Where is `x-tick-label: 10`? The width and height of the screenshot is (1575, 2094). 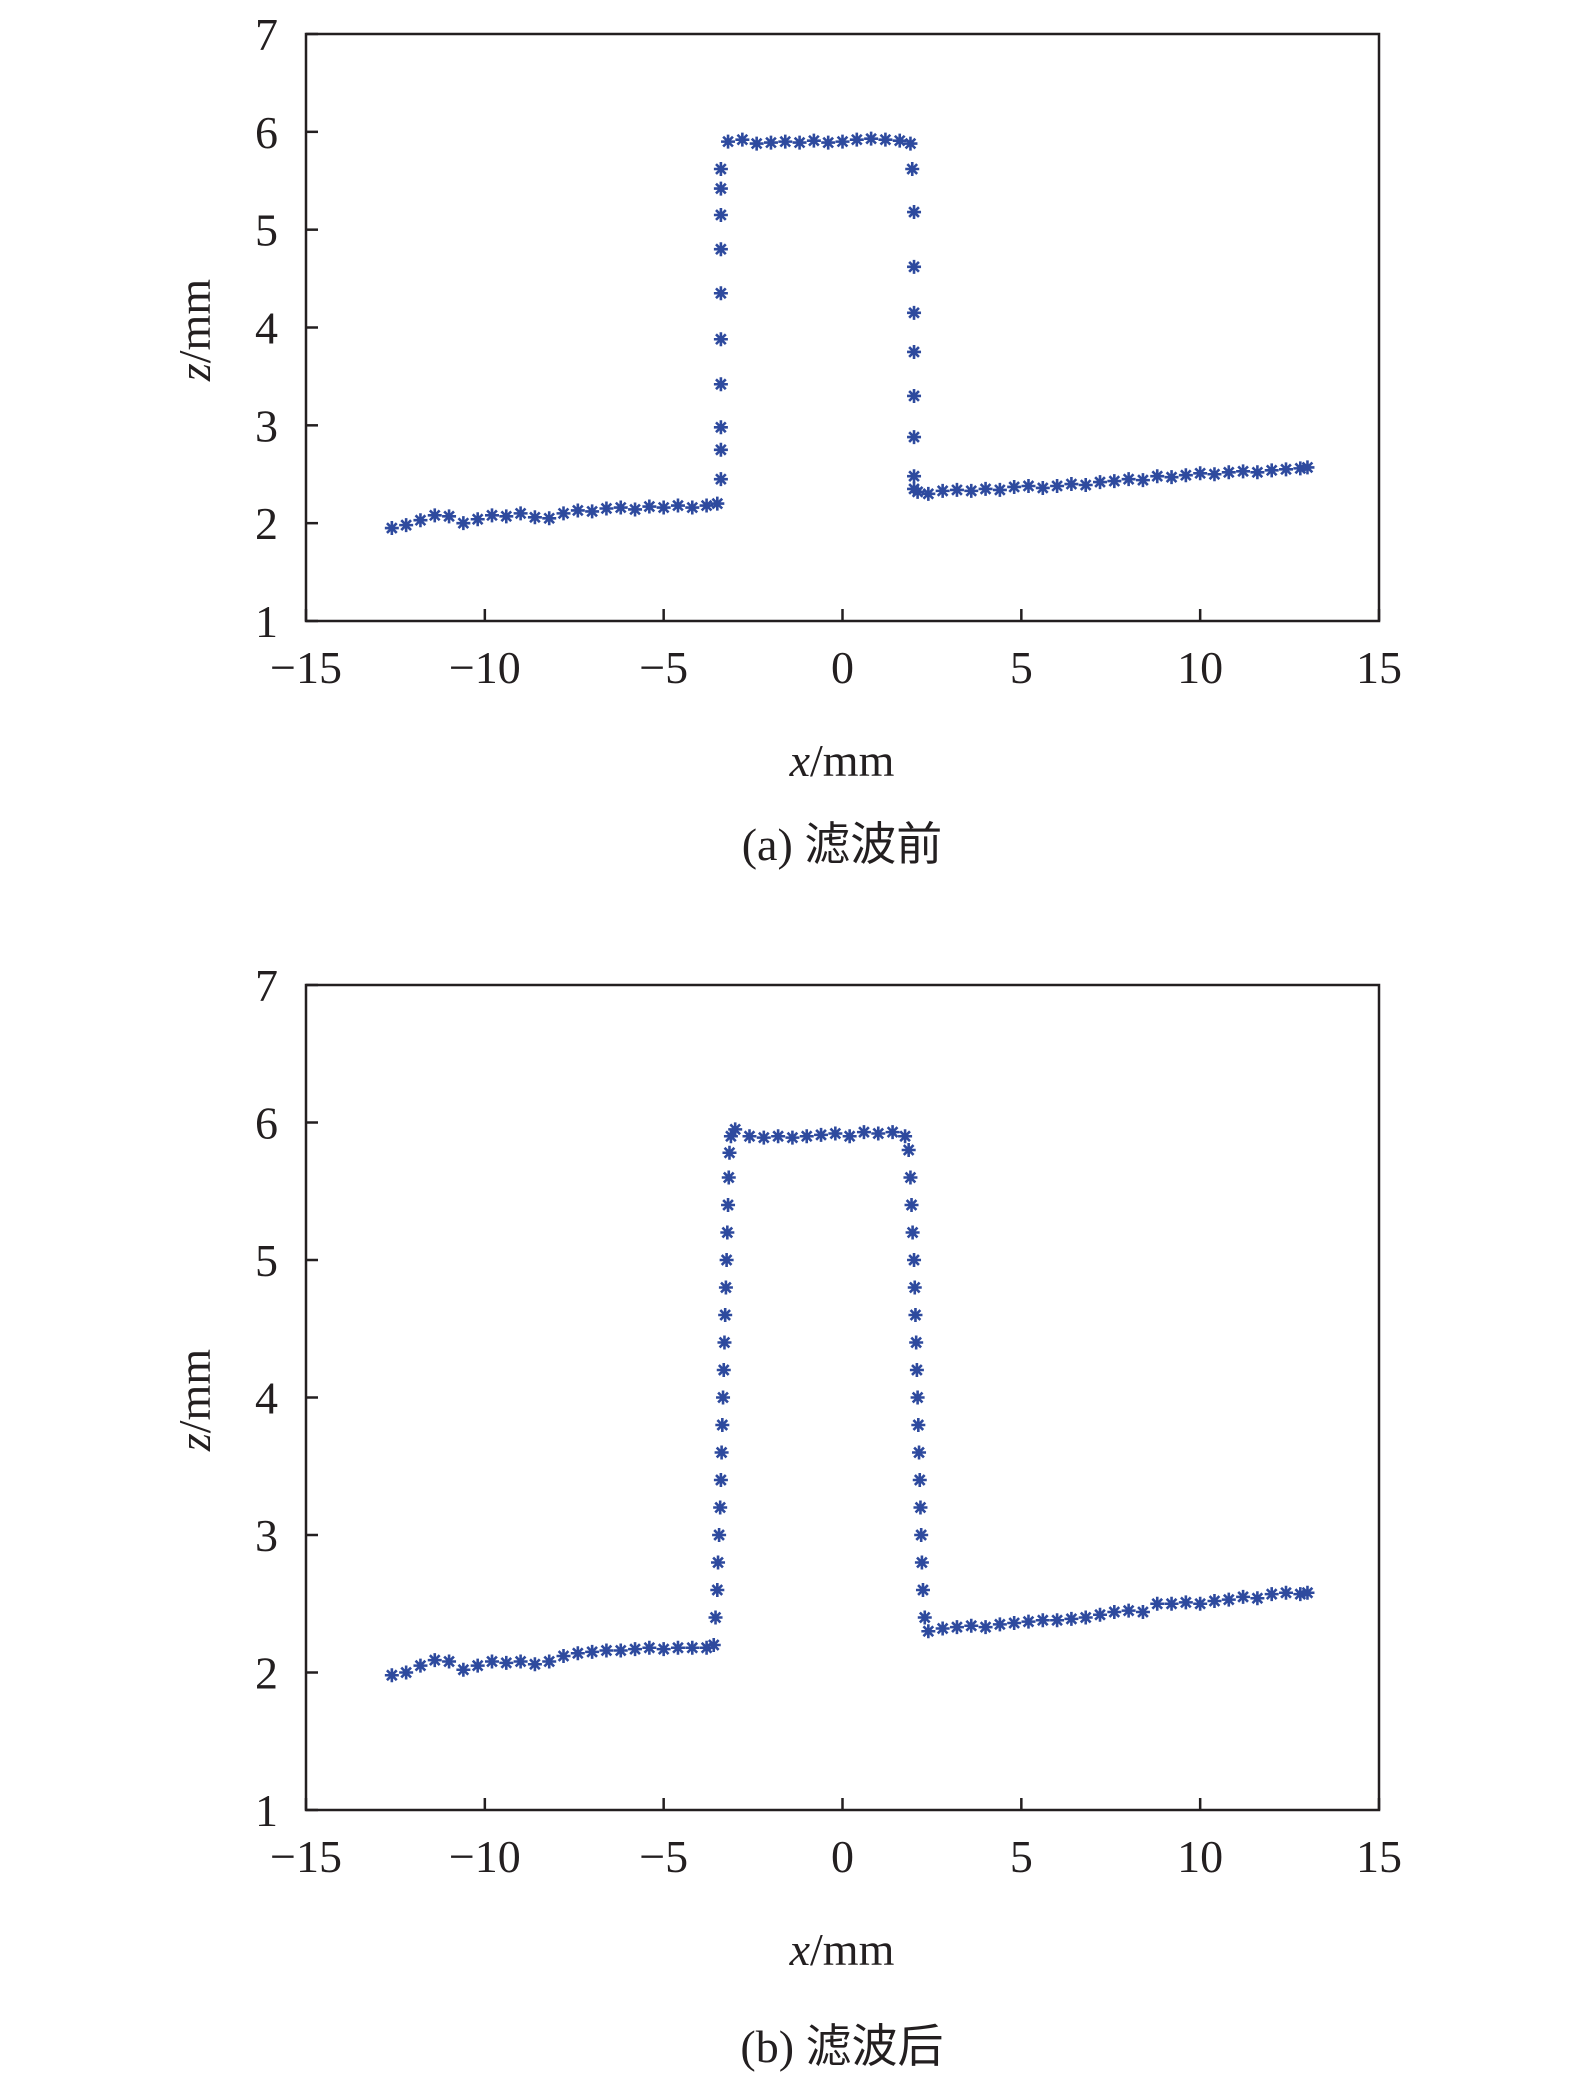 x-tick-label: 10 is located at coordinates (1200, 1856).